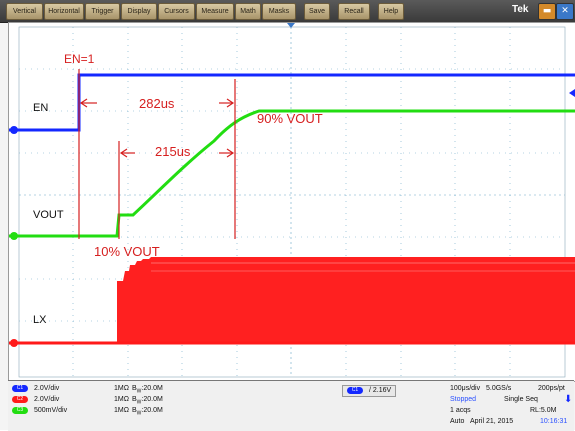  What do you see at coordinates (317, 11) in the screenshot?
I see `menu-save: Save` at bounding box center [317, 11].